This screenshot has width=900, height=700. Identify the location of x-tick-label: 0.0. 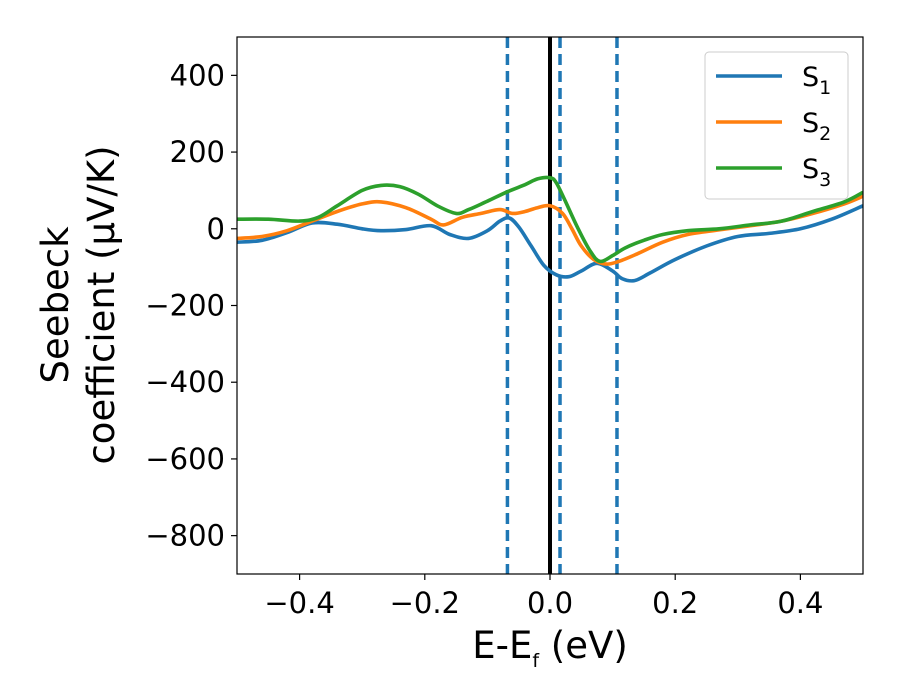
(550, 603).